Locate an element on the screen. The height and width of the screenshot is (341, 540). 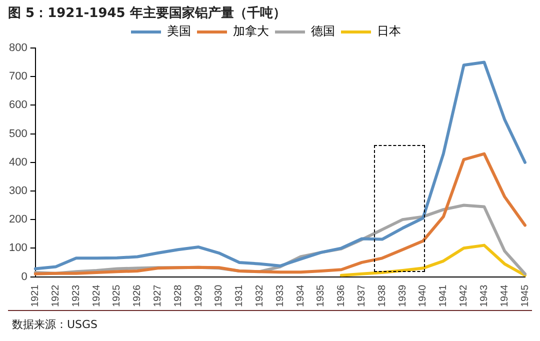
x-tick-label: 1943 is located at coordinates (484, 296).